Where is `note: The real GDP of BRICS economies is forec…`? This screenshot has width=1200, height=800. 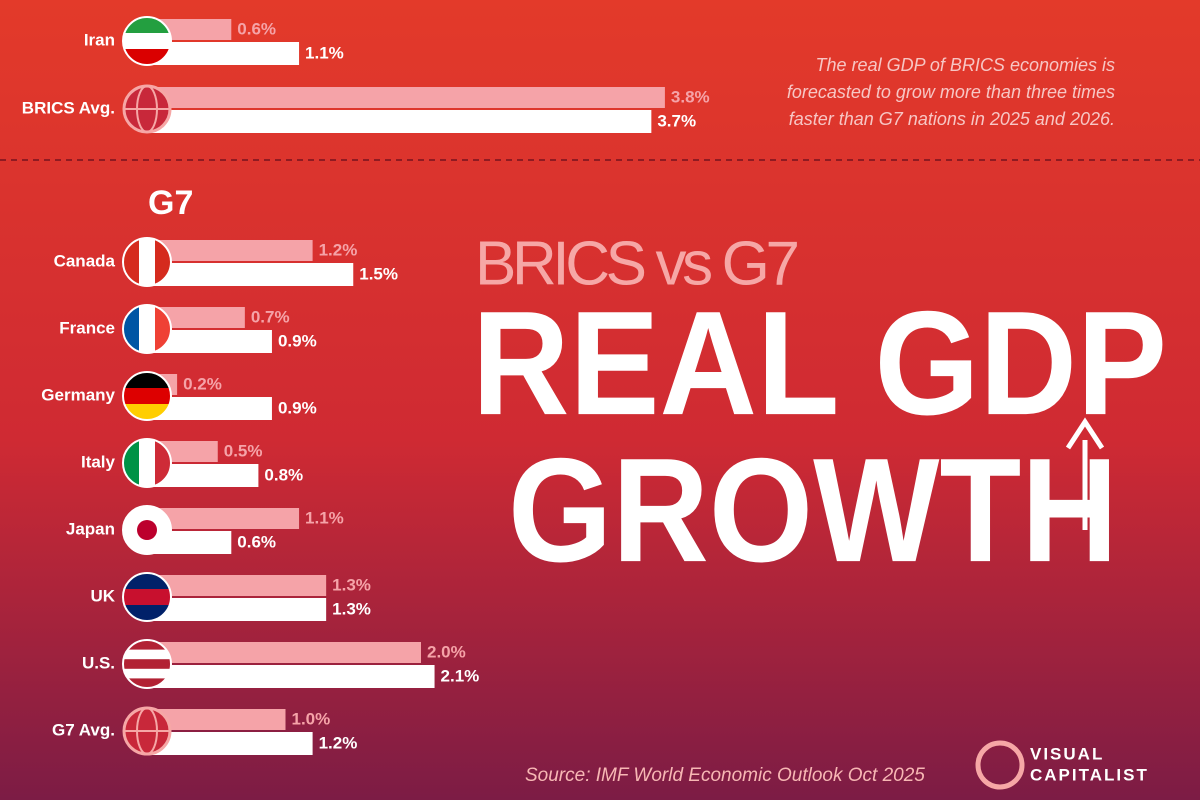
note: The real GDP of BRICS economies is forec… is located at coordinates (950, 92).